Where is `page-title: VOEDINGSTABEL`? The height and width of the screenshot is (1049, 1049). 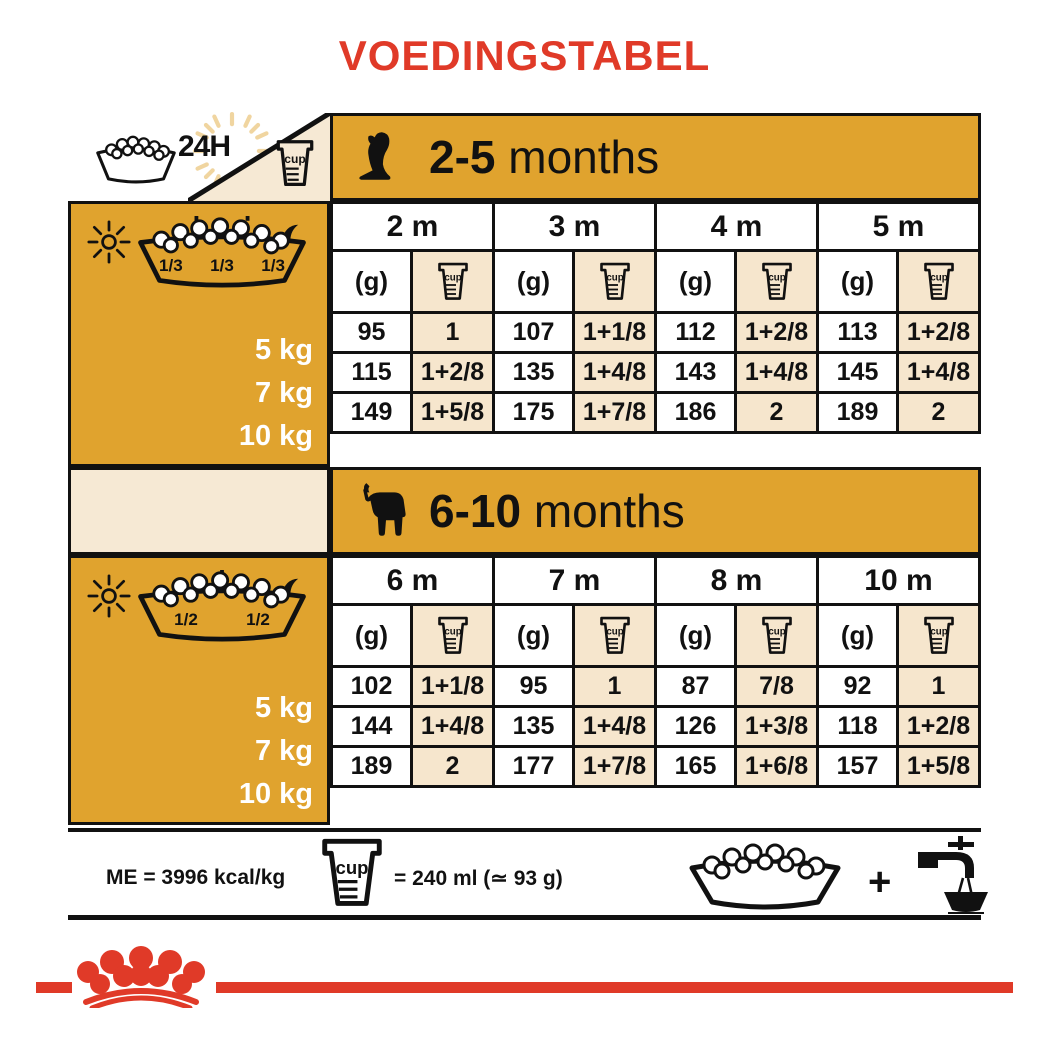 page-title: VOEDINGSTABEL is located at coordinates (524, 55).